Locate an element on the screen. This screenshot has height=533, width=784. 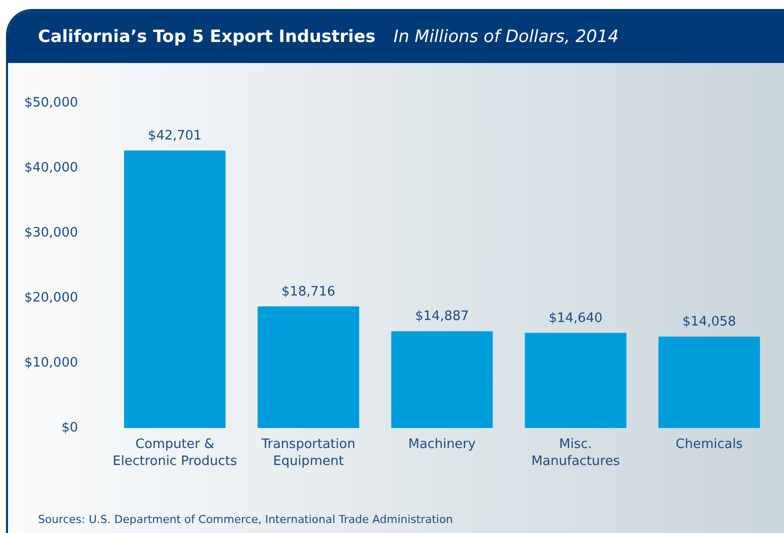
chart-title: California’s Top 5 Export Industries is located at coordinates (207, 37).